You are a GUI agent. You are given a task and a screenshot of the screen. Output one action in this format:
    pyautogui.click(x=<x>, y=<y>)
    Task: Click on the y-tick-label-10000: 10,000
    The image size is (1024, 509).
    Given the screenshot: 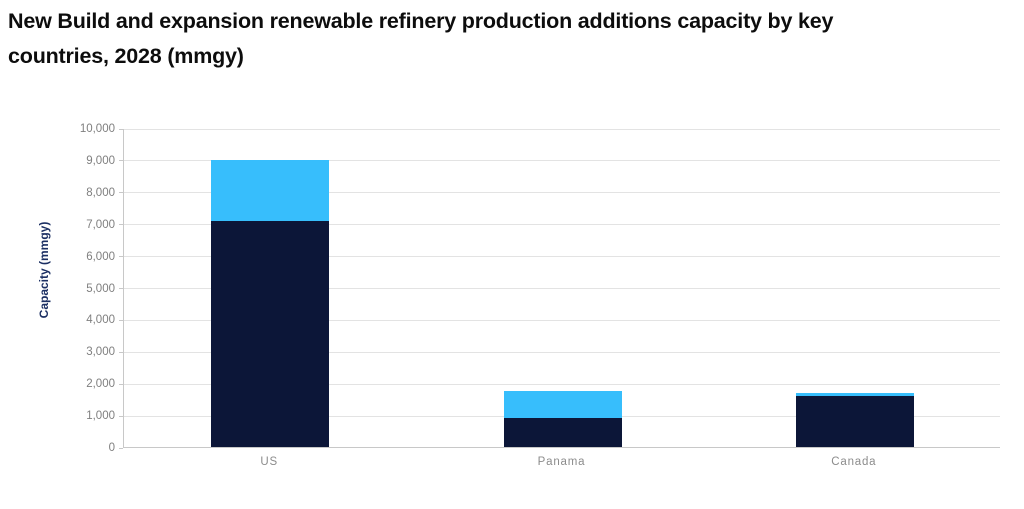 What is the action you would take?
    pyautogui.click(x=97, y=129)
    